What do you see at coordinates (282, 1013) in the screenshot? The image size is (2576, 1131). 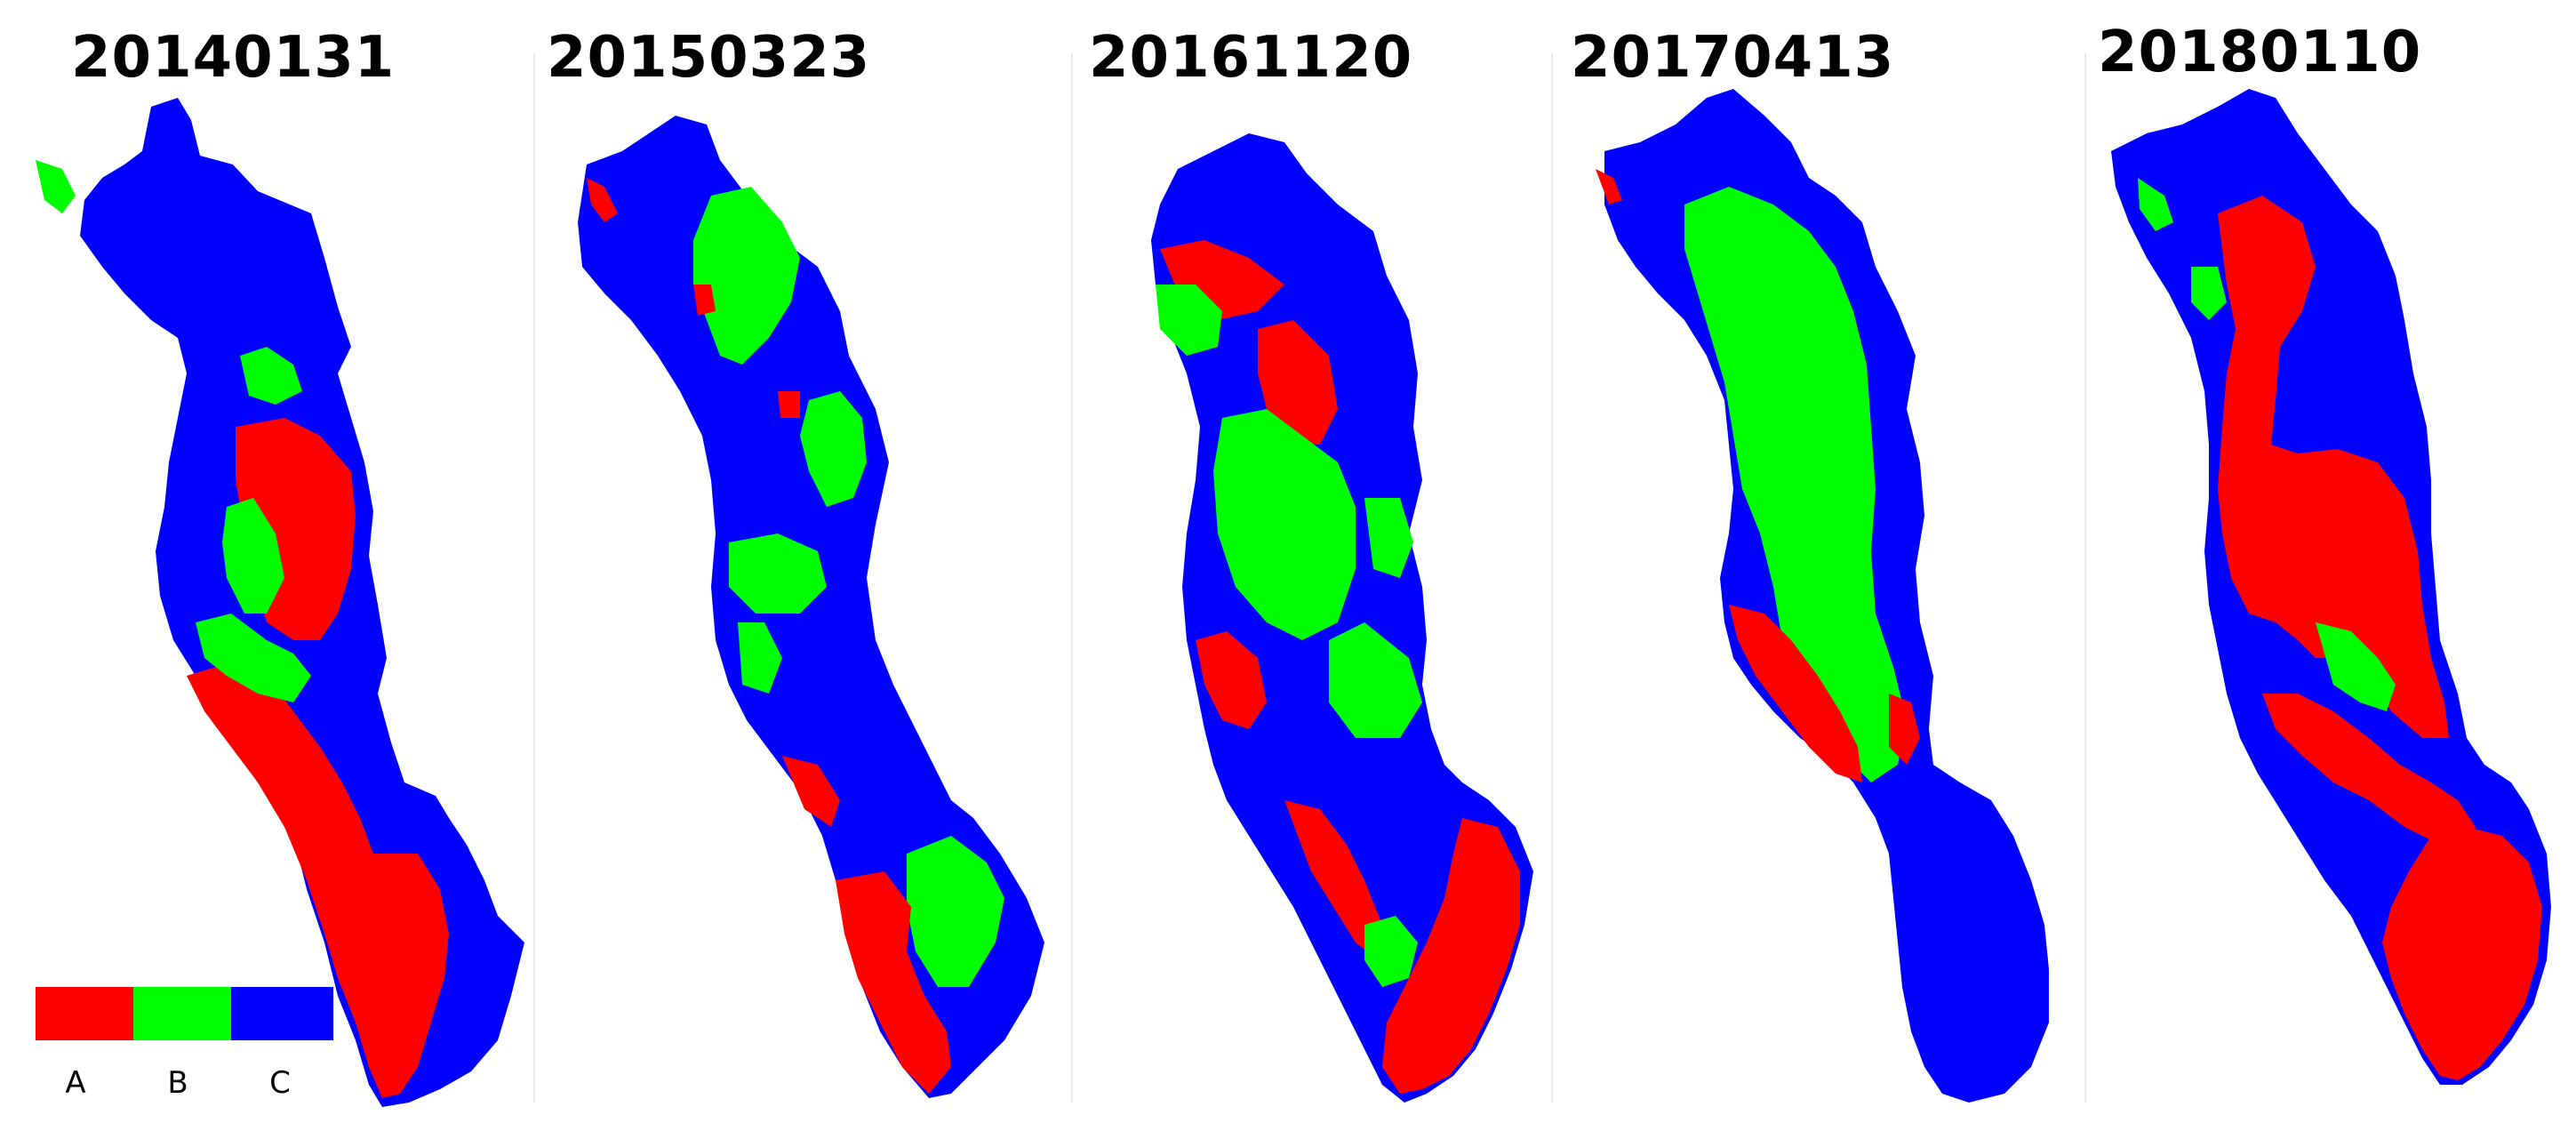 I see `legend-swatch-c` at bounding box center [282, 1013].